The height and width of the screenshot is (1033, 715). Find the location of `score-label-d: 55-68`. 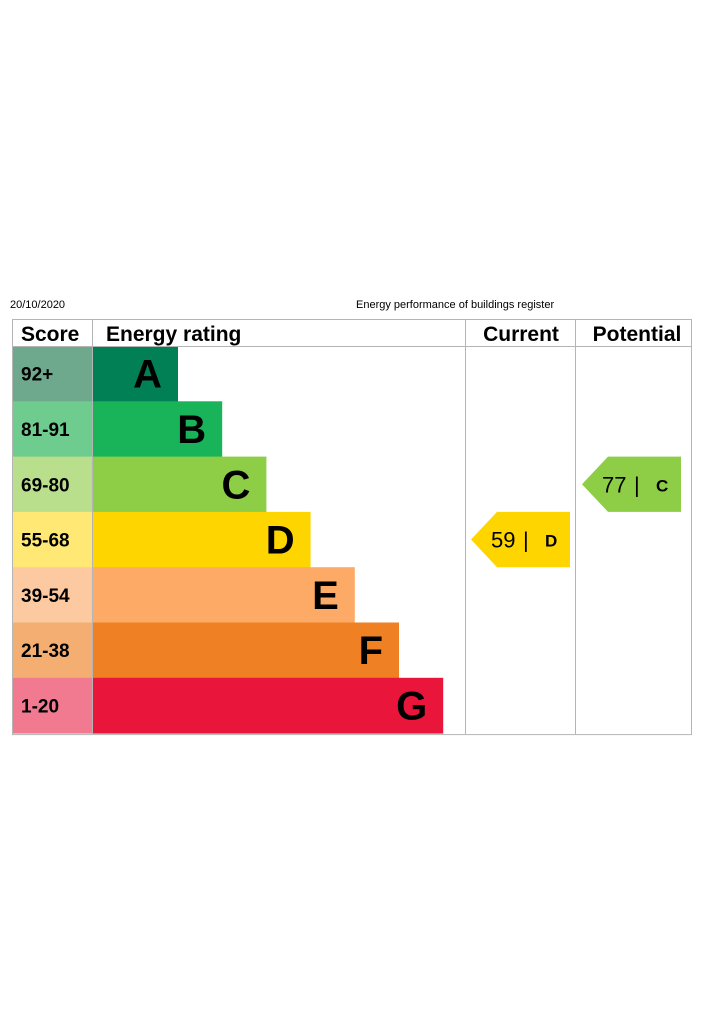

score-label-d: 55-68 is located at coordinates (45, 541).